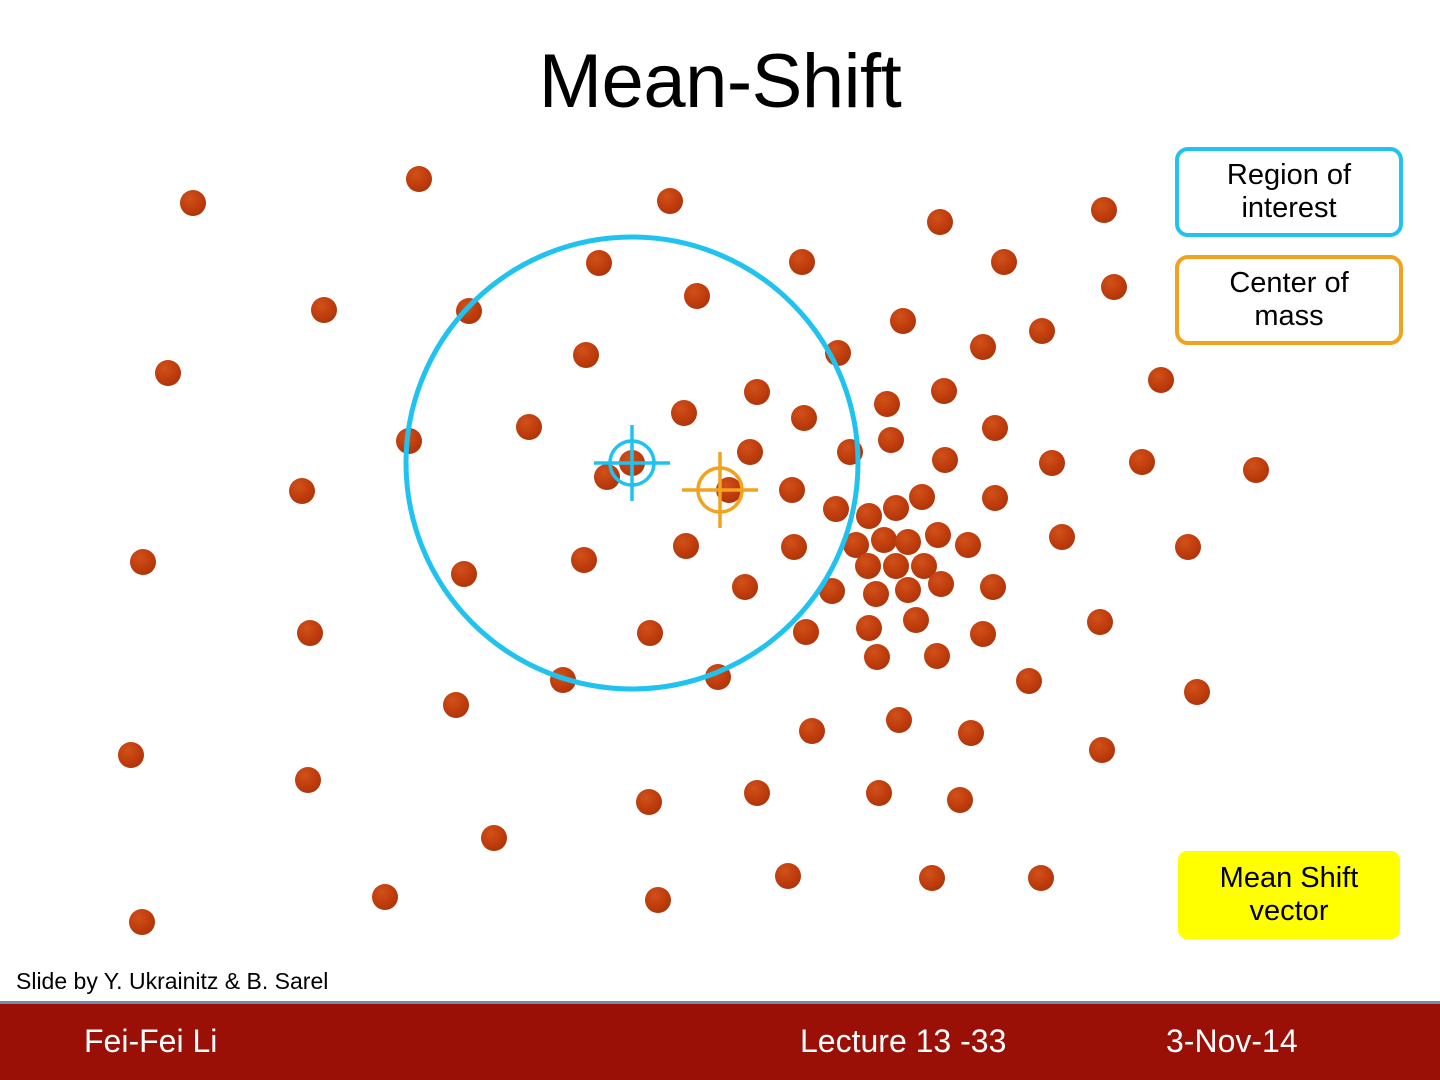 The image size is (1440, 1080). Describe the element at coordinates (172, 981) in the screenshot. I see `slide-attribution: Slide by Y. Ukrainitz & B. Sarel` at that location.